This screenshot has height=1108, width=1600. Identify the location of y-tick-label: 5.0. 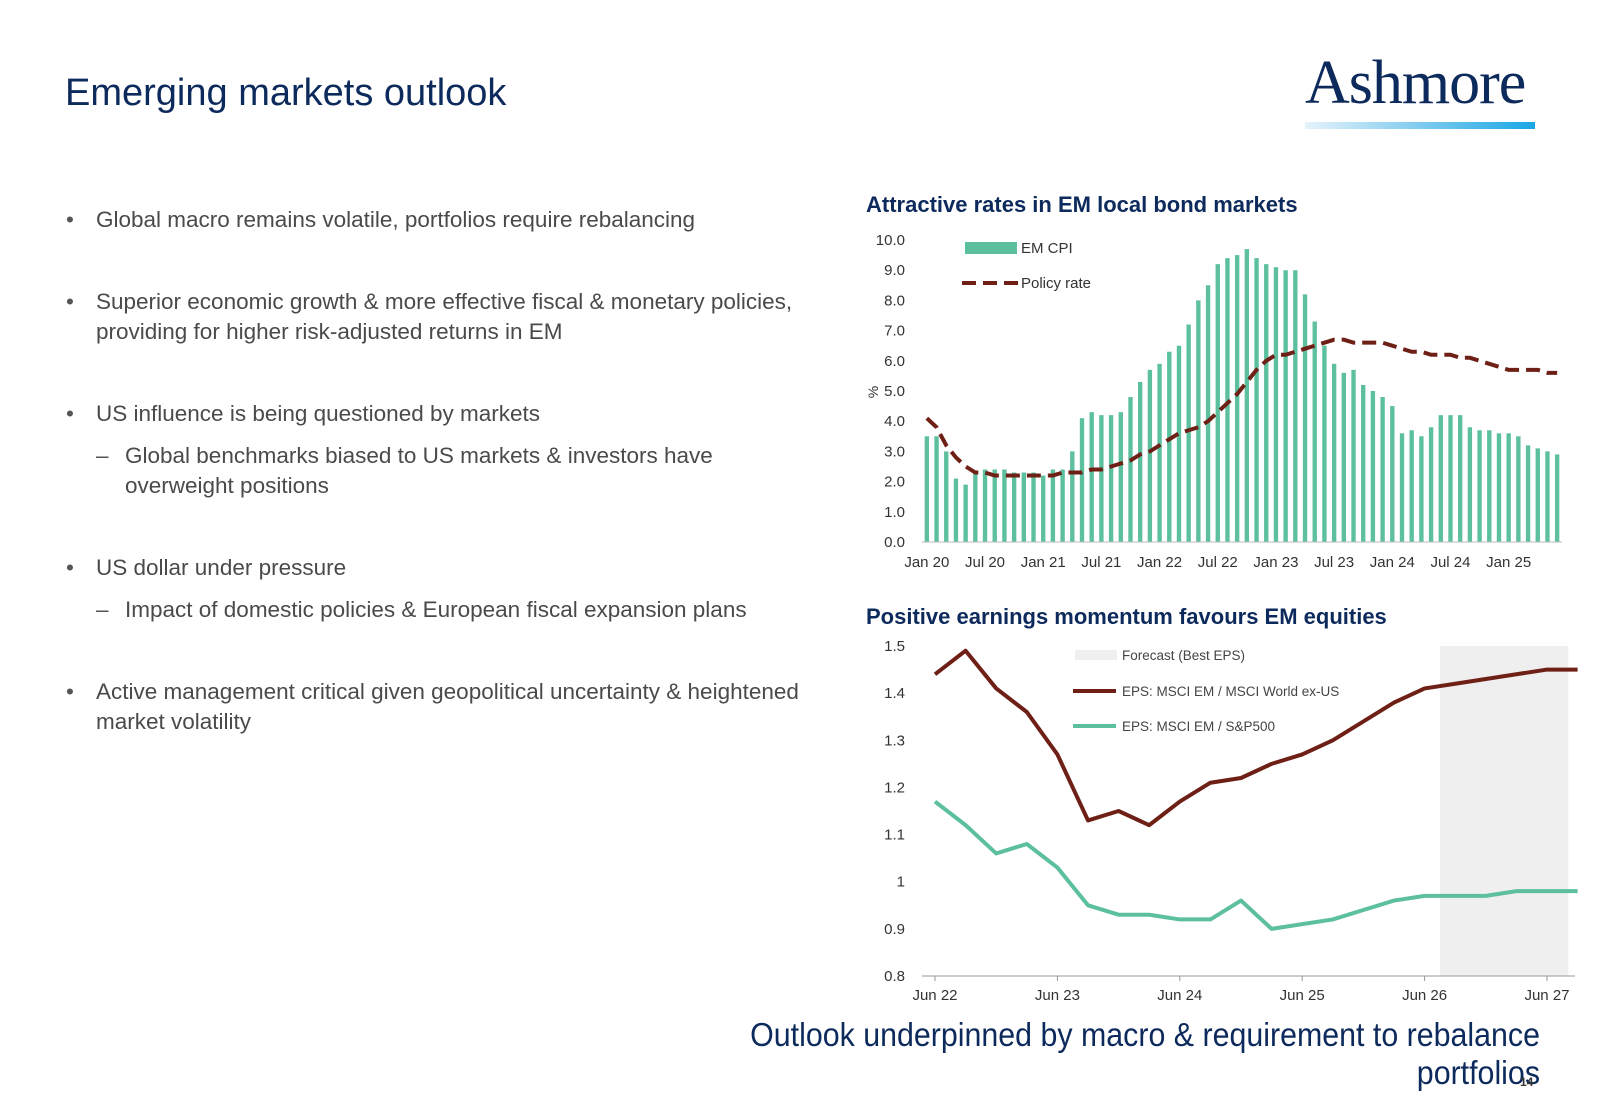
(894, 391).